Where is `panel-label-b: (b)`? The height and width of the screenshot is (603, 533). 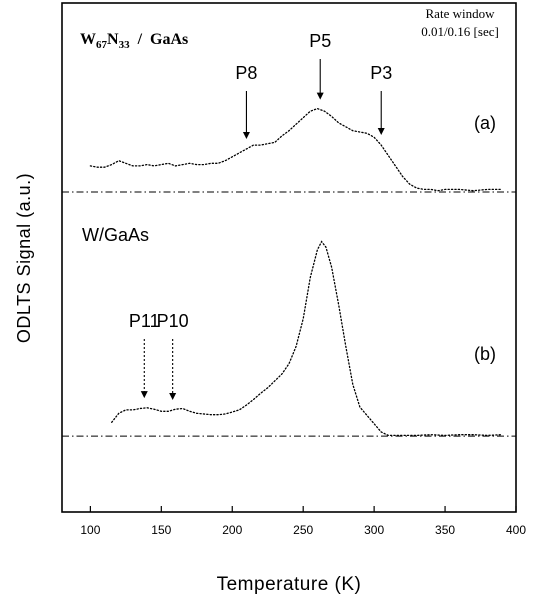 panel-label-b: (b) is located at coordinates (485, 354).